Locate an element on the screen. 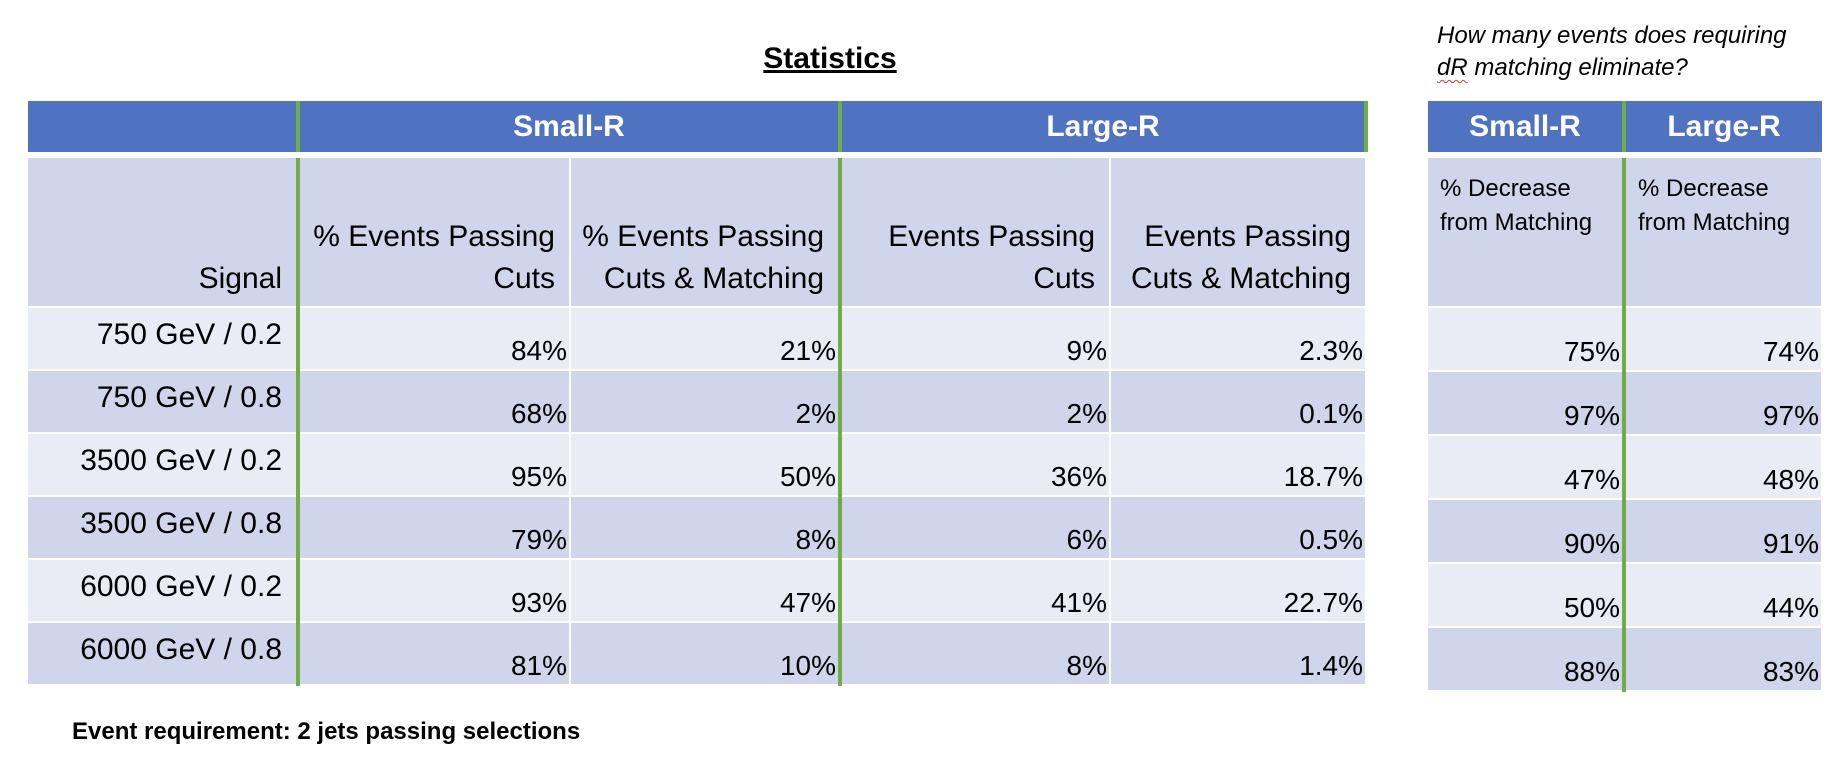  cell-small-r-decrease: 97% is located at coordinates (1526, 403).